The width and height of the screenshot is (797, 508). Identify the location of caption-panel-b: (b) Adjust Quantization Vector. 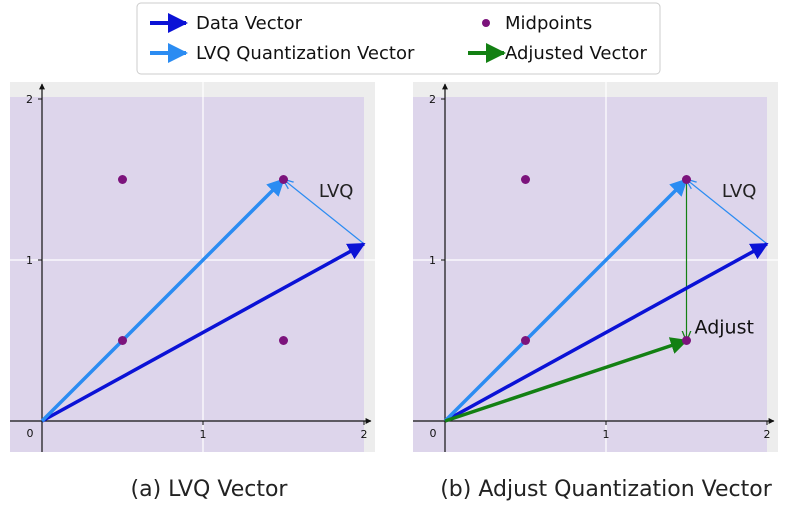
(606, 489).